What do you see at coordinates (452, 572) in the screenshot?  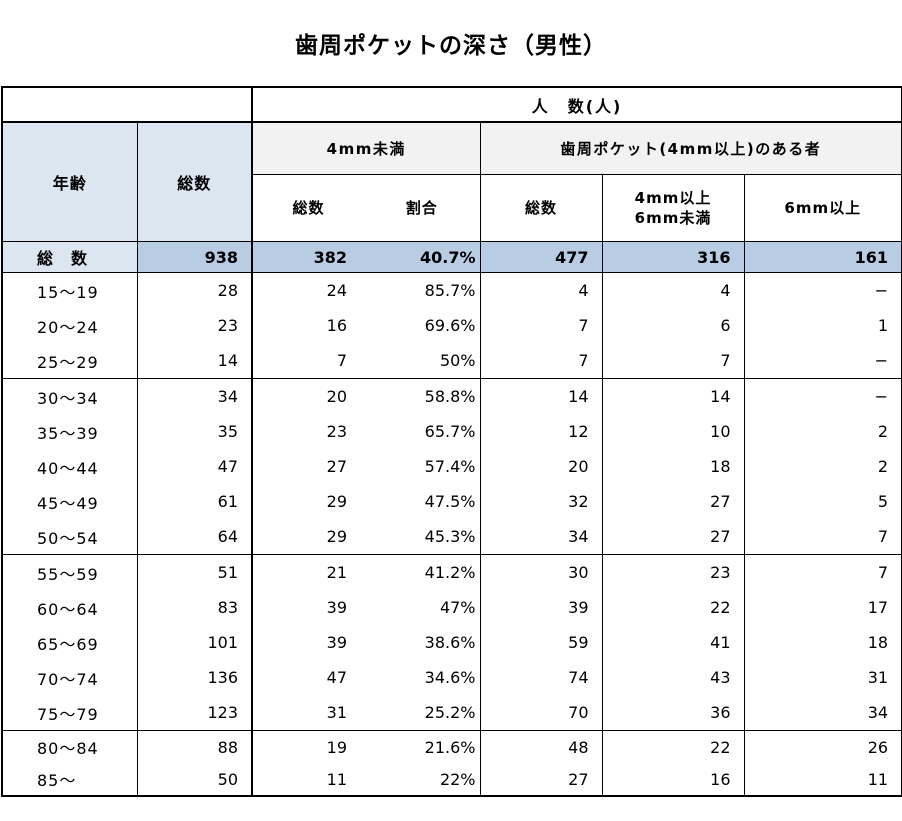 I see `table-row: 55〜59 51 21 41.2% 30 23 7` at bounding box center [452, 572].